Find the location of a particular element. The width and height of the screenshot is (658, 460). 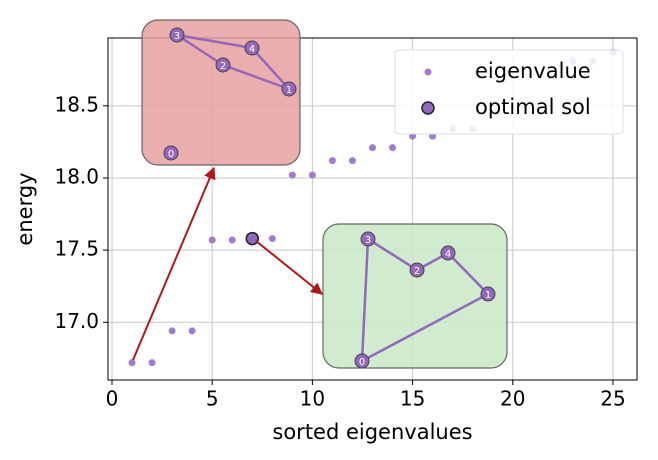

legend: eigenvalue optimal sol is located at coordinates (509, 92).